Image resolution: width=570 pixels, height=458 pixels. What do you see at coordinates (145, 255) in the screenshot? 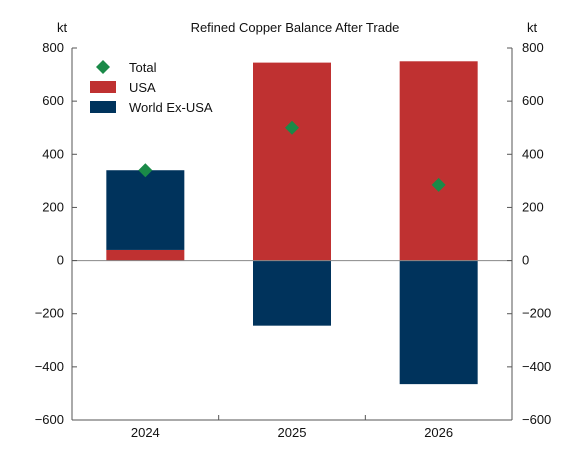
I see `bar-usa-2024` at bounding box center [145, 255].